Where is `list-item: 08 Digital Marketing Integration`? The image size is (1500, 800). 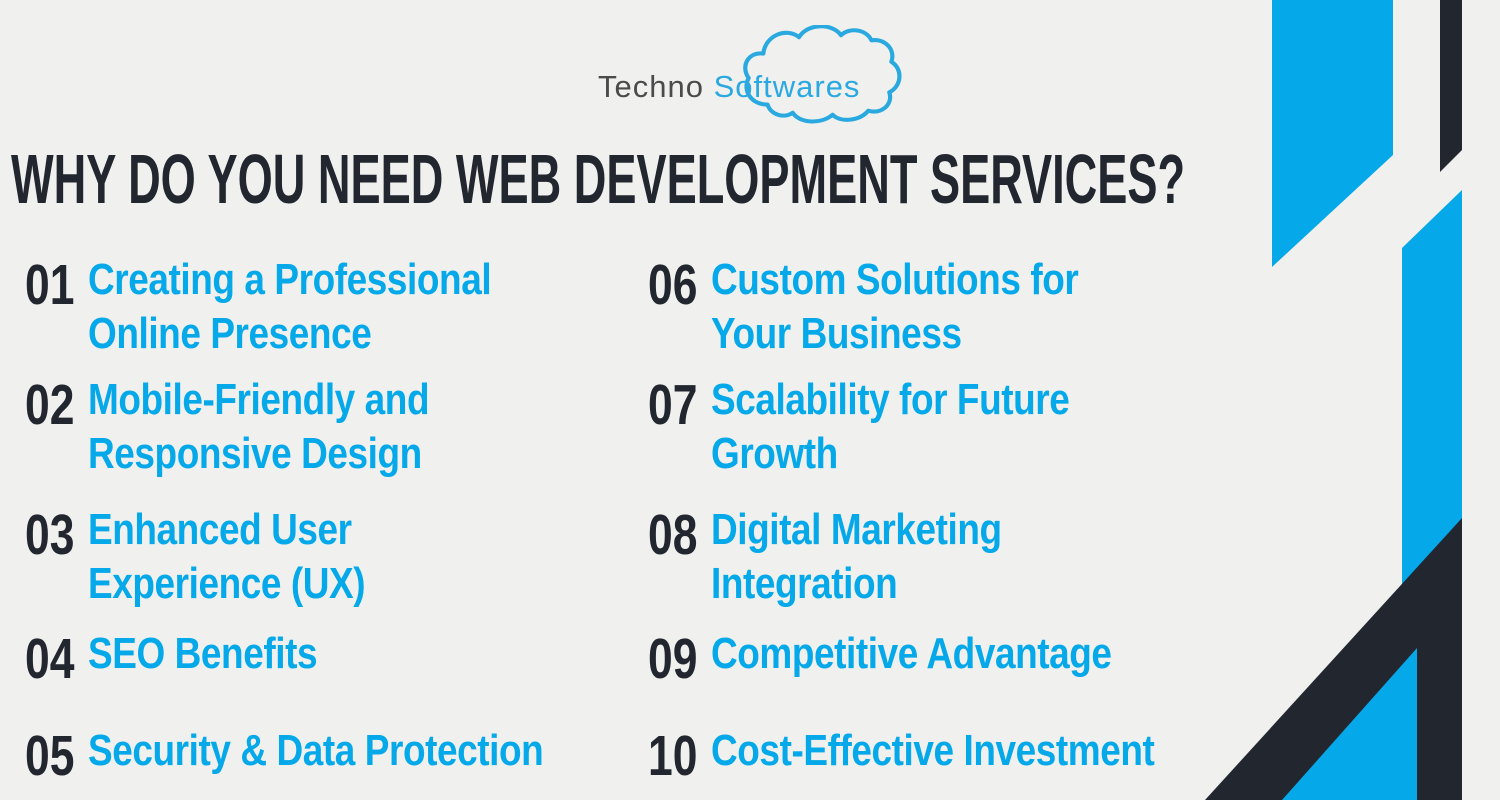
list-item: 08 Digital Marketing Integration is located at coordinates (852, 557).